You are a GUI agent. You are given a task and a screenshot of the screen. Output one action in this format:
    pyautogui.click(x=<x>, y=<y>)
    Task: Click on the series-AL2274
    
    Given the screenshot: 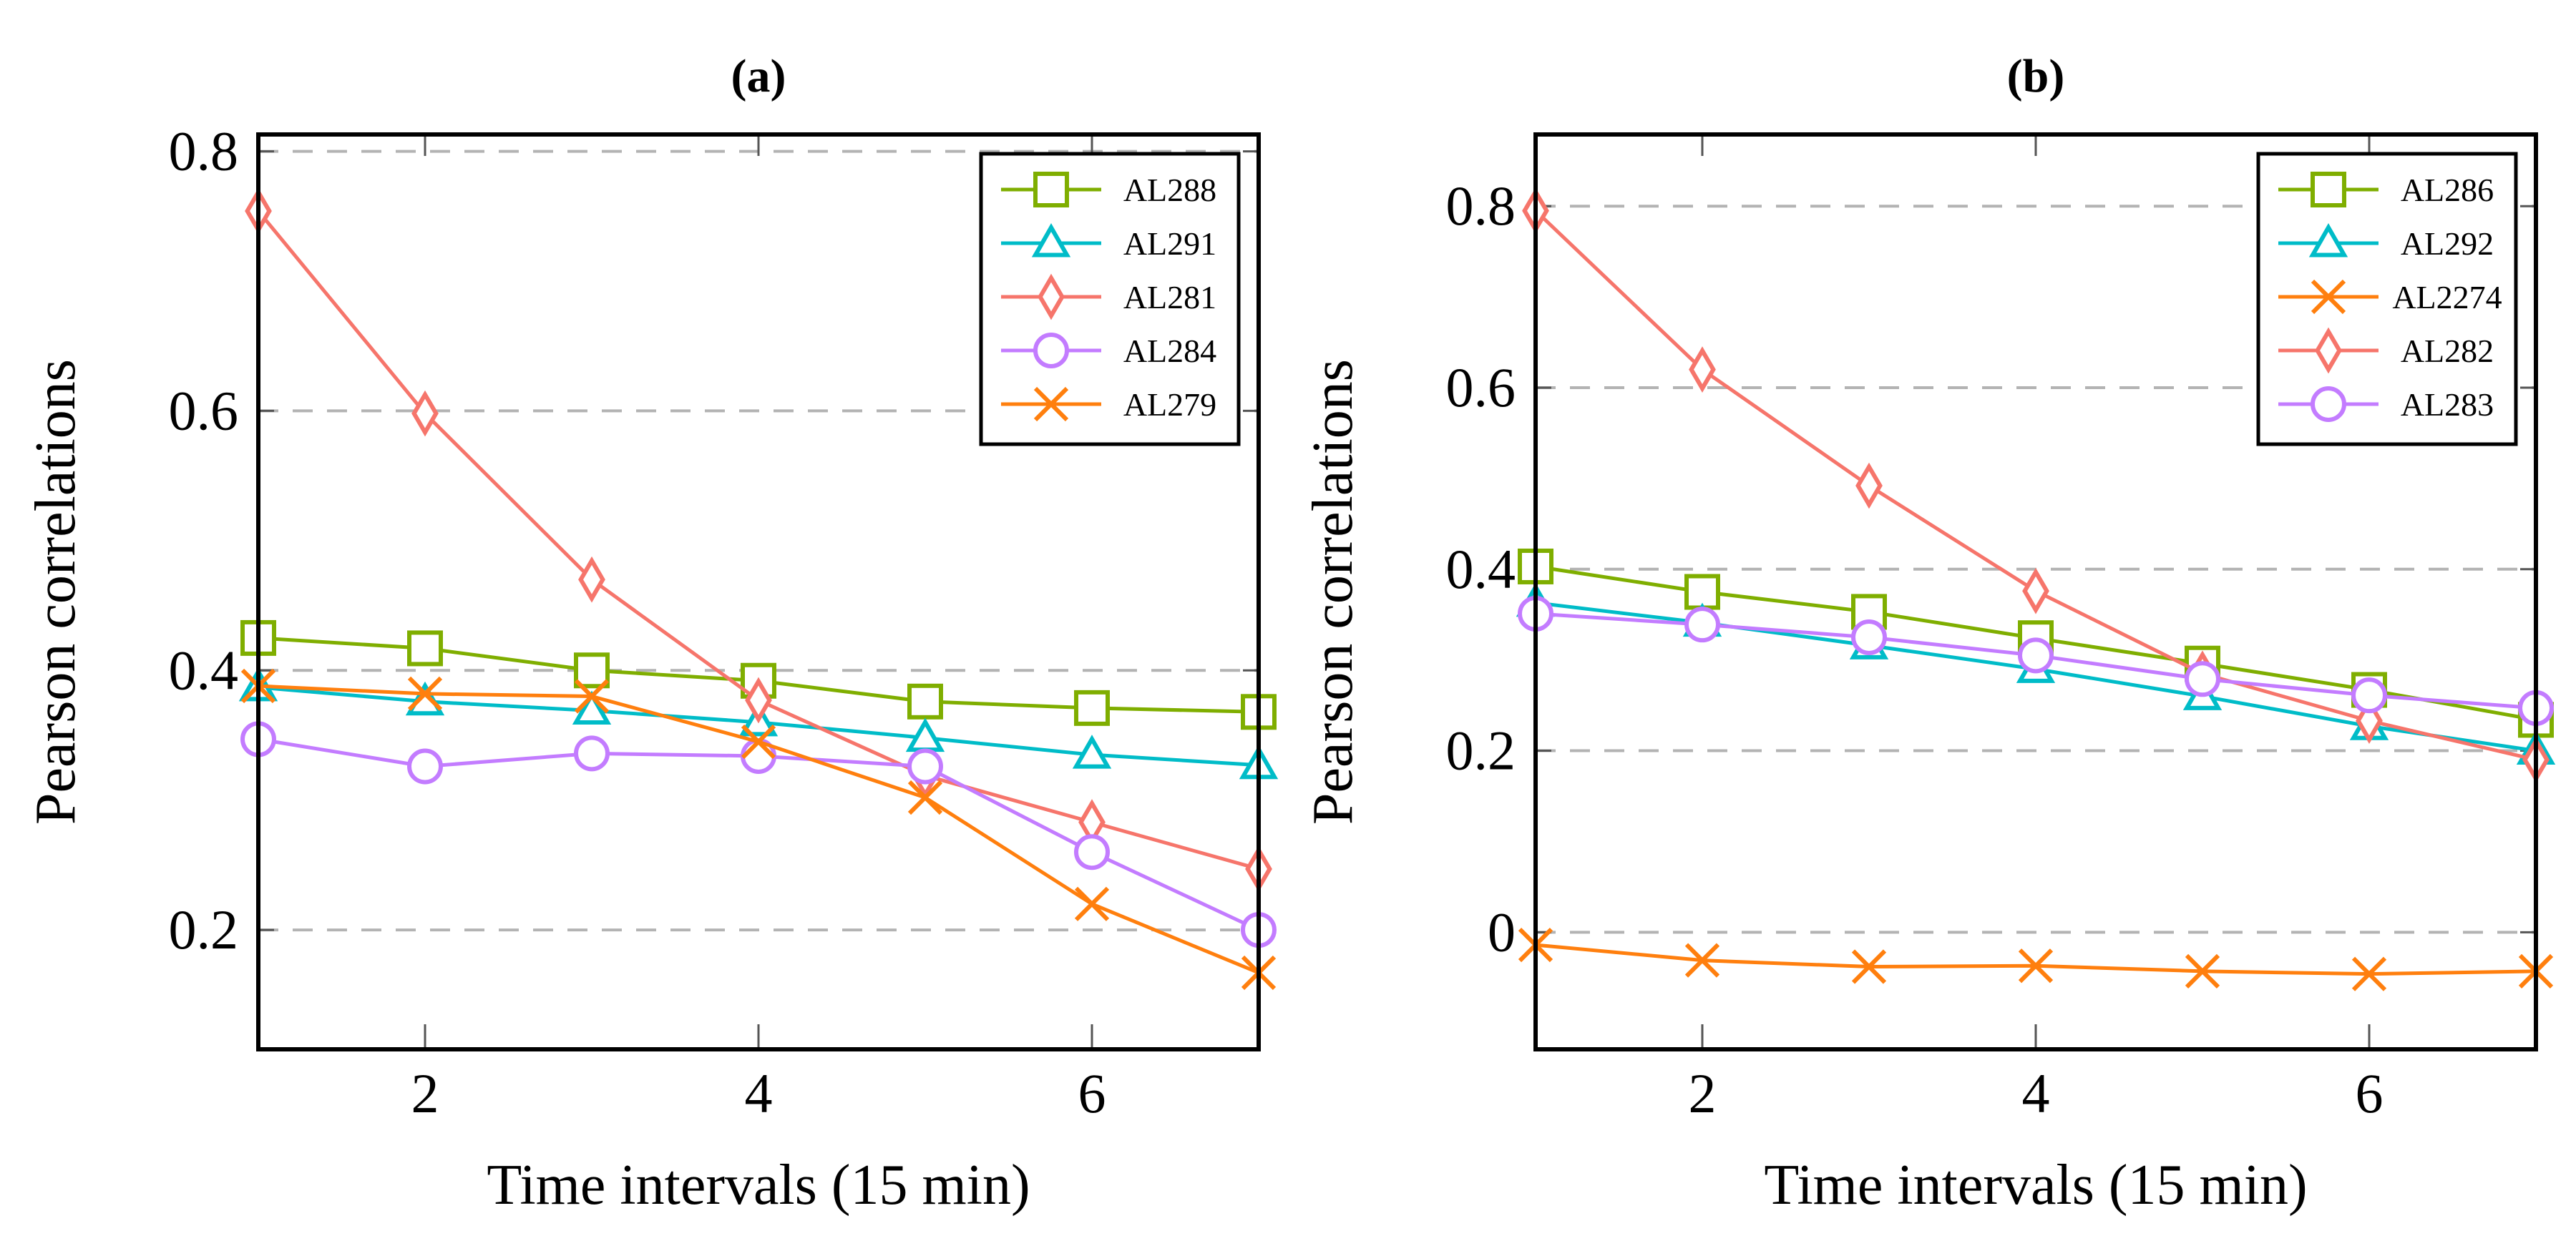 What is the action you would take?
    pyautogui.click(x=2036, y=959)
    